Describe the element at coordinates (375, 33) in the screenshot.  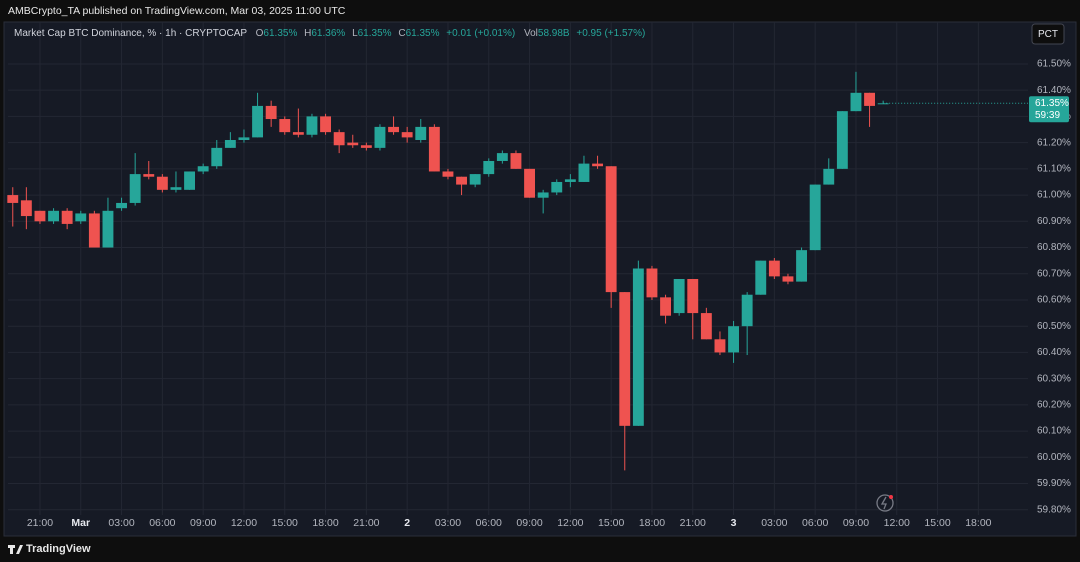
I see `legend-value: 61.35%` at that location.